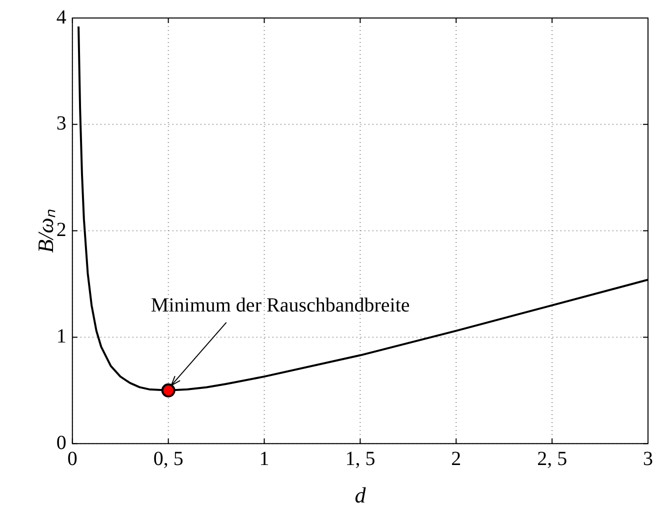  Describe the element at coordinates (264, 459) in the screenshot. I see `x-tick-label: 1` at that location.